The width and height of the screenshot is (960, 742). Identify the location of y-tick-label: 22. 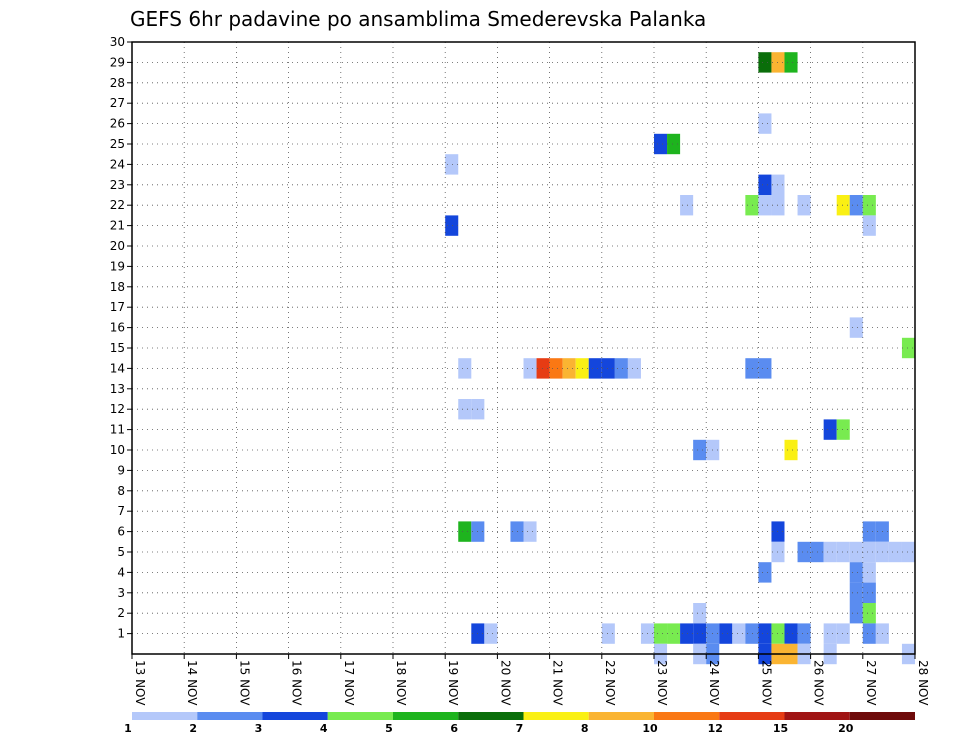
(117, 205).